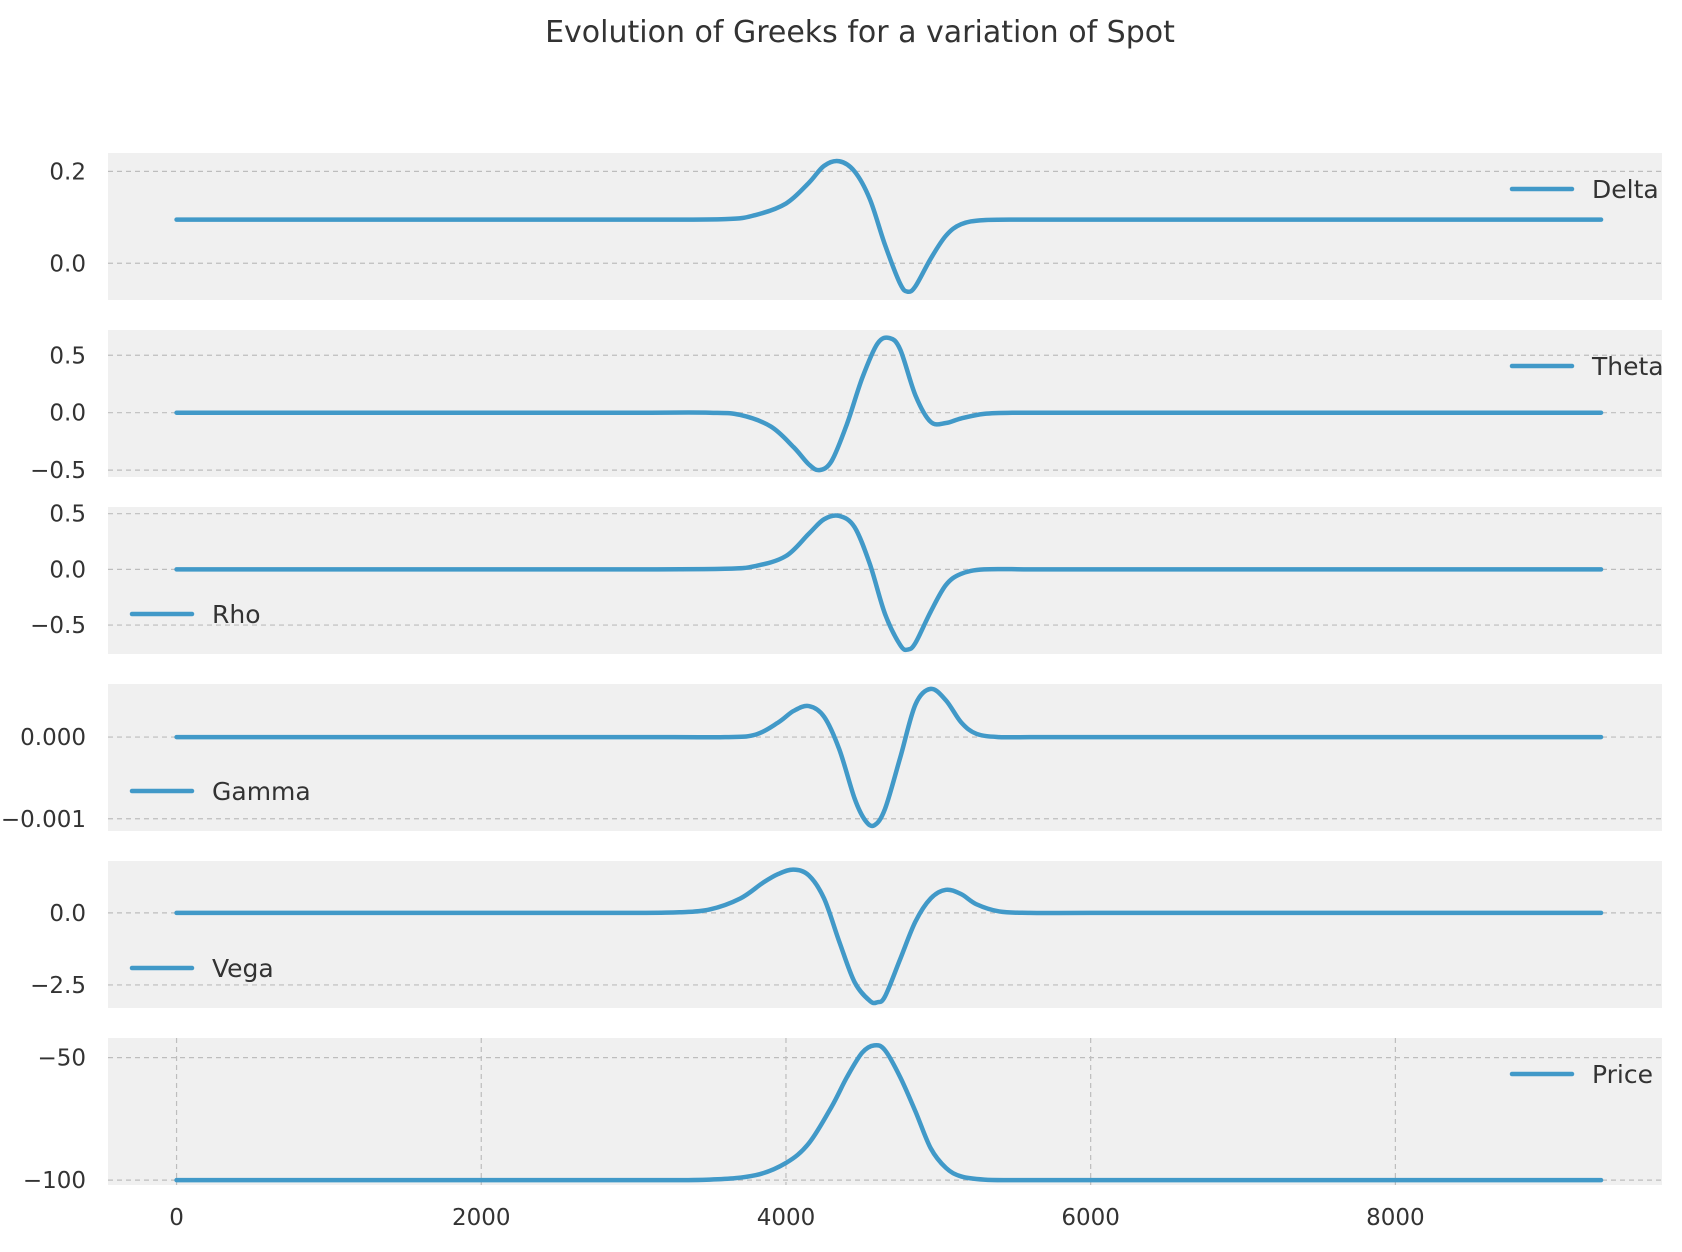 This screenshot has width=1682, height=1252. Describe the element at coordinates (54, 1181) in the screenshot. I see `y-tick-label: −100` at that location.